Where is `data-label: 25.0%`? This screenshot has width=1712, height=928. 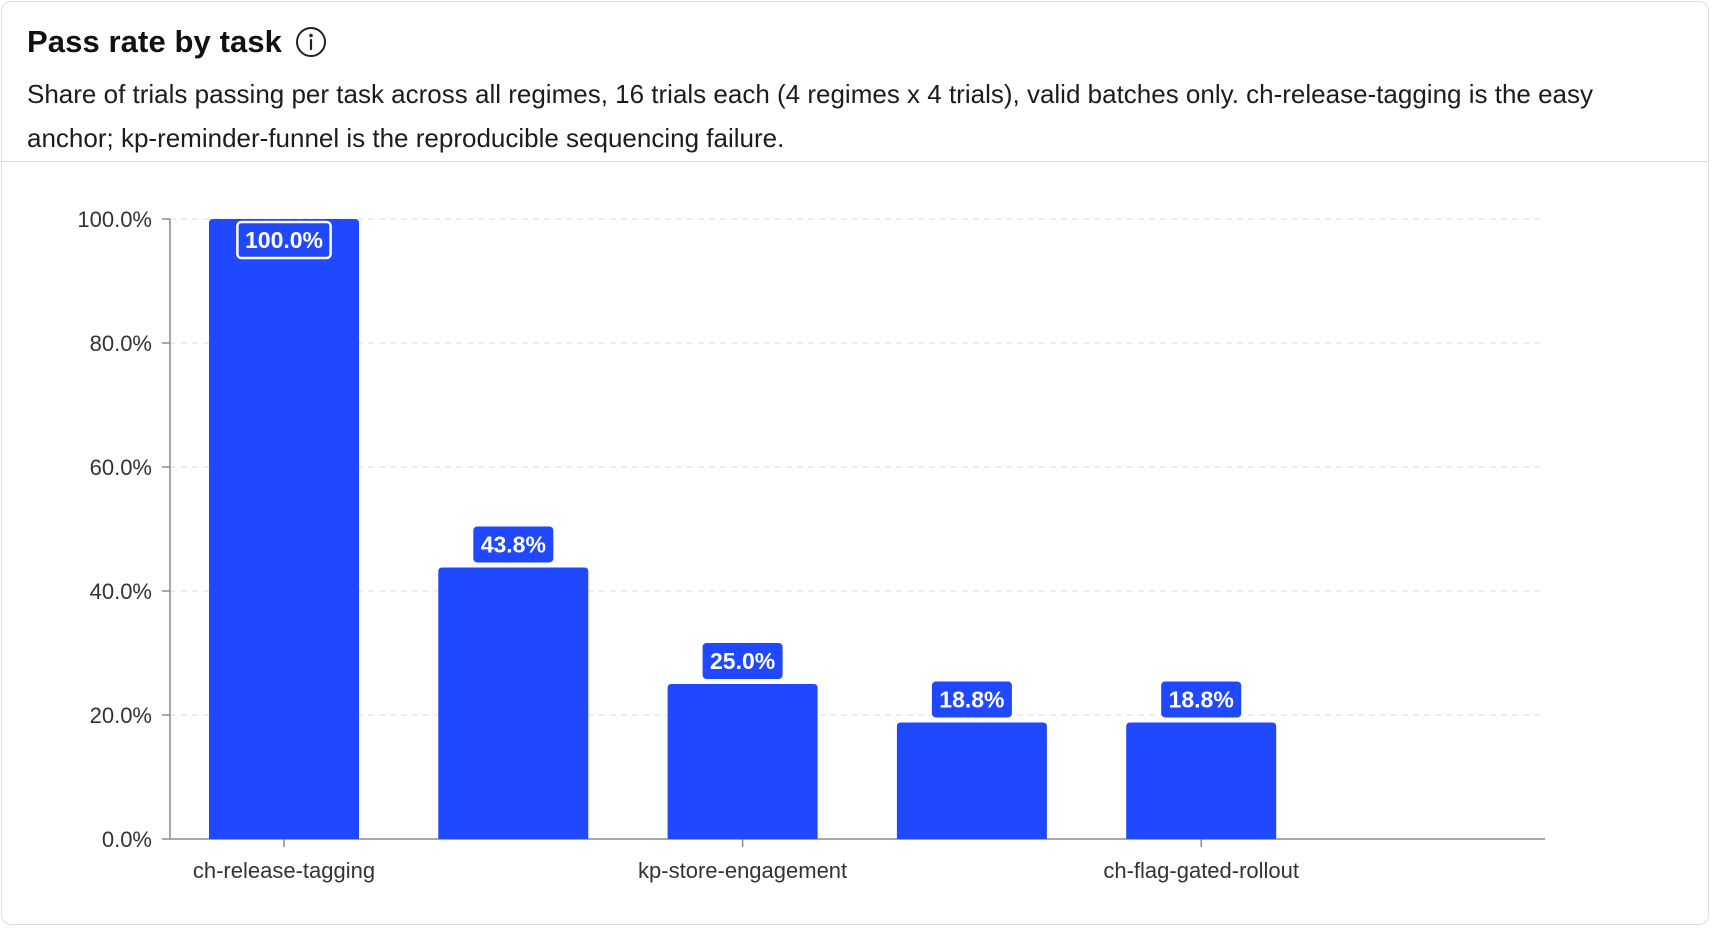 data-label: 25.0% is located at coordinates (742, 661).